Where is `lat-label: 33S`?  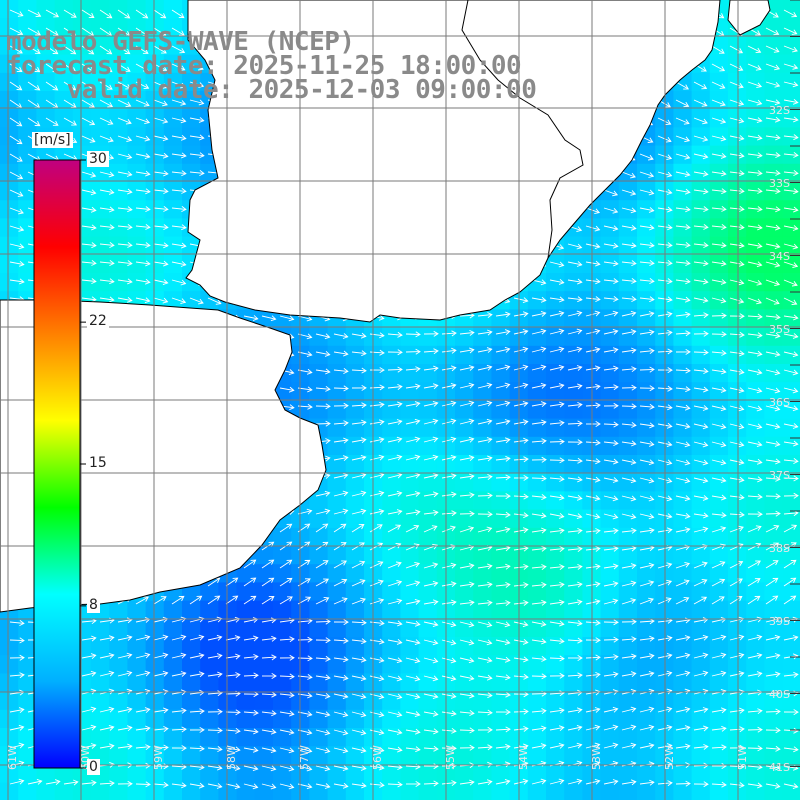 lat-label: 33S is located at coordinates (779, 183).